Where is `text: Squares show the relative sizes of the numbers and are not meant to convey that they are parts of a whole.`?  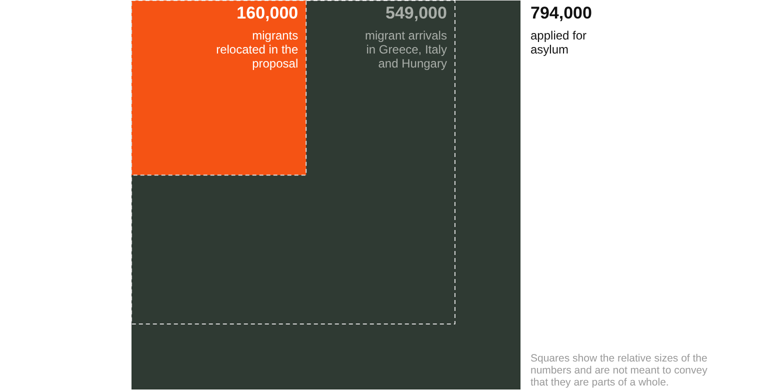 text: Squares show the relative sizes of the numbers and are not meant to convey that they are parts of a whole. is located at coordinates (619, 370).